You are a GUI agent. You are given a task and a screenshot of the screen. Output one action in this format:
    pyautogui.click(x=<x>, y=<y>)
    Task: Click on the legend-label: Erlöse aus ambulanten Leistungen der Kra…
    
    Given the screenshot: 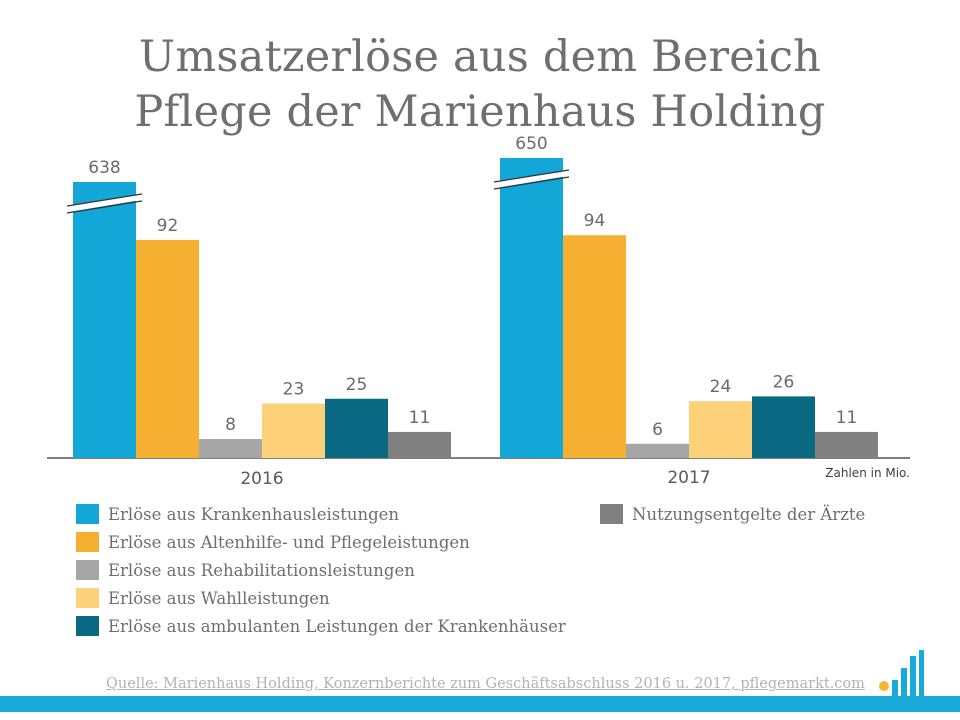 What is the action you would take?
    pyautogui.click(x=337, y=626)
    